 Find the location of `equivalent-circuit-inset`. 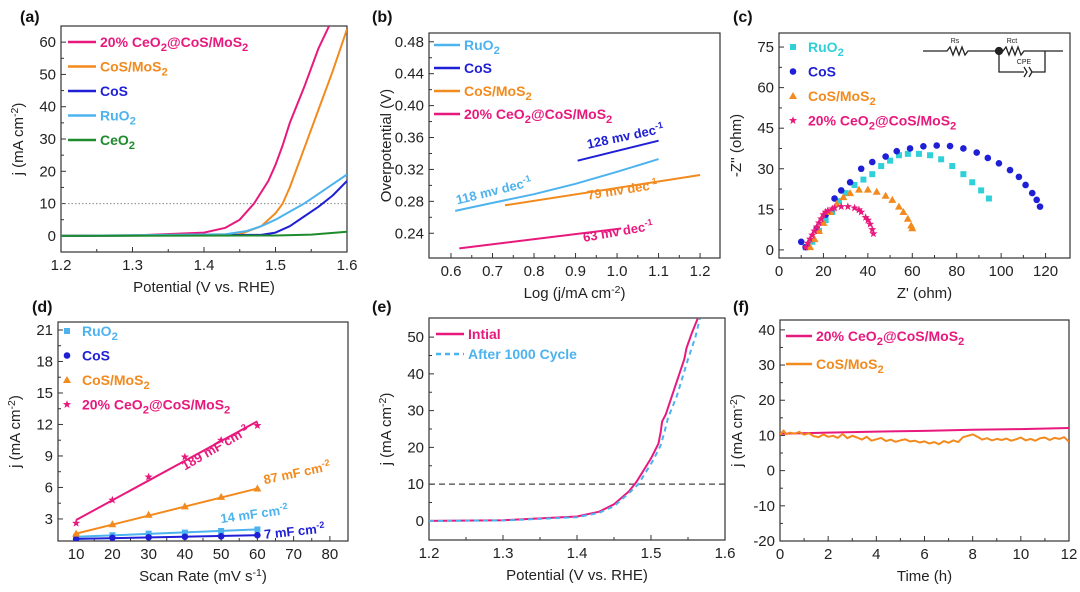

equivalent-circuit-inset is located at coordinates (993, 61).